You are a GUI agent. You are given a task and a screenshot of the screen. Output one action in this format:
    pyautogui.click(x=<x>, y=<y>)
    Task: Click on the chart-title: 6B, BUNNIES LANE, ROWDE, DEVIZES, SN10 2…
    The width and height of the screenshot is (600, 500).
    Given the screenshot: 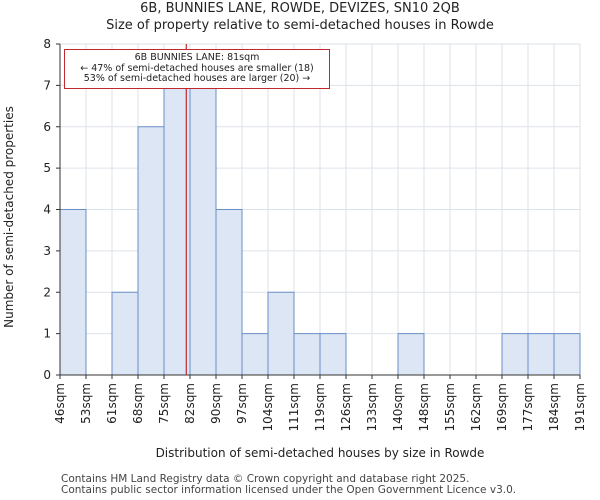 What is the action you would take?
    pyautogui.click(x=300, y=8)
    